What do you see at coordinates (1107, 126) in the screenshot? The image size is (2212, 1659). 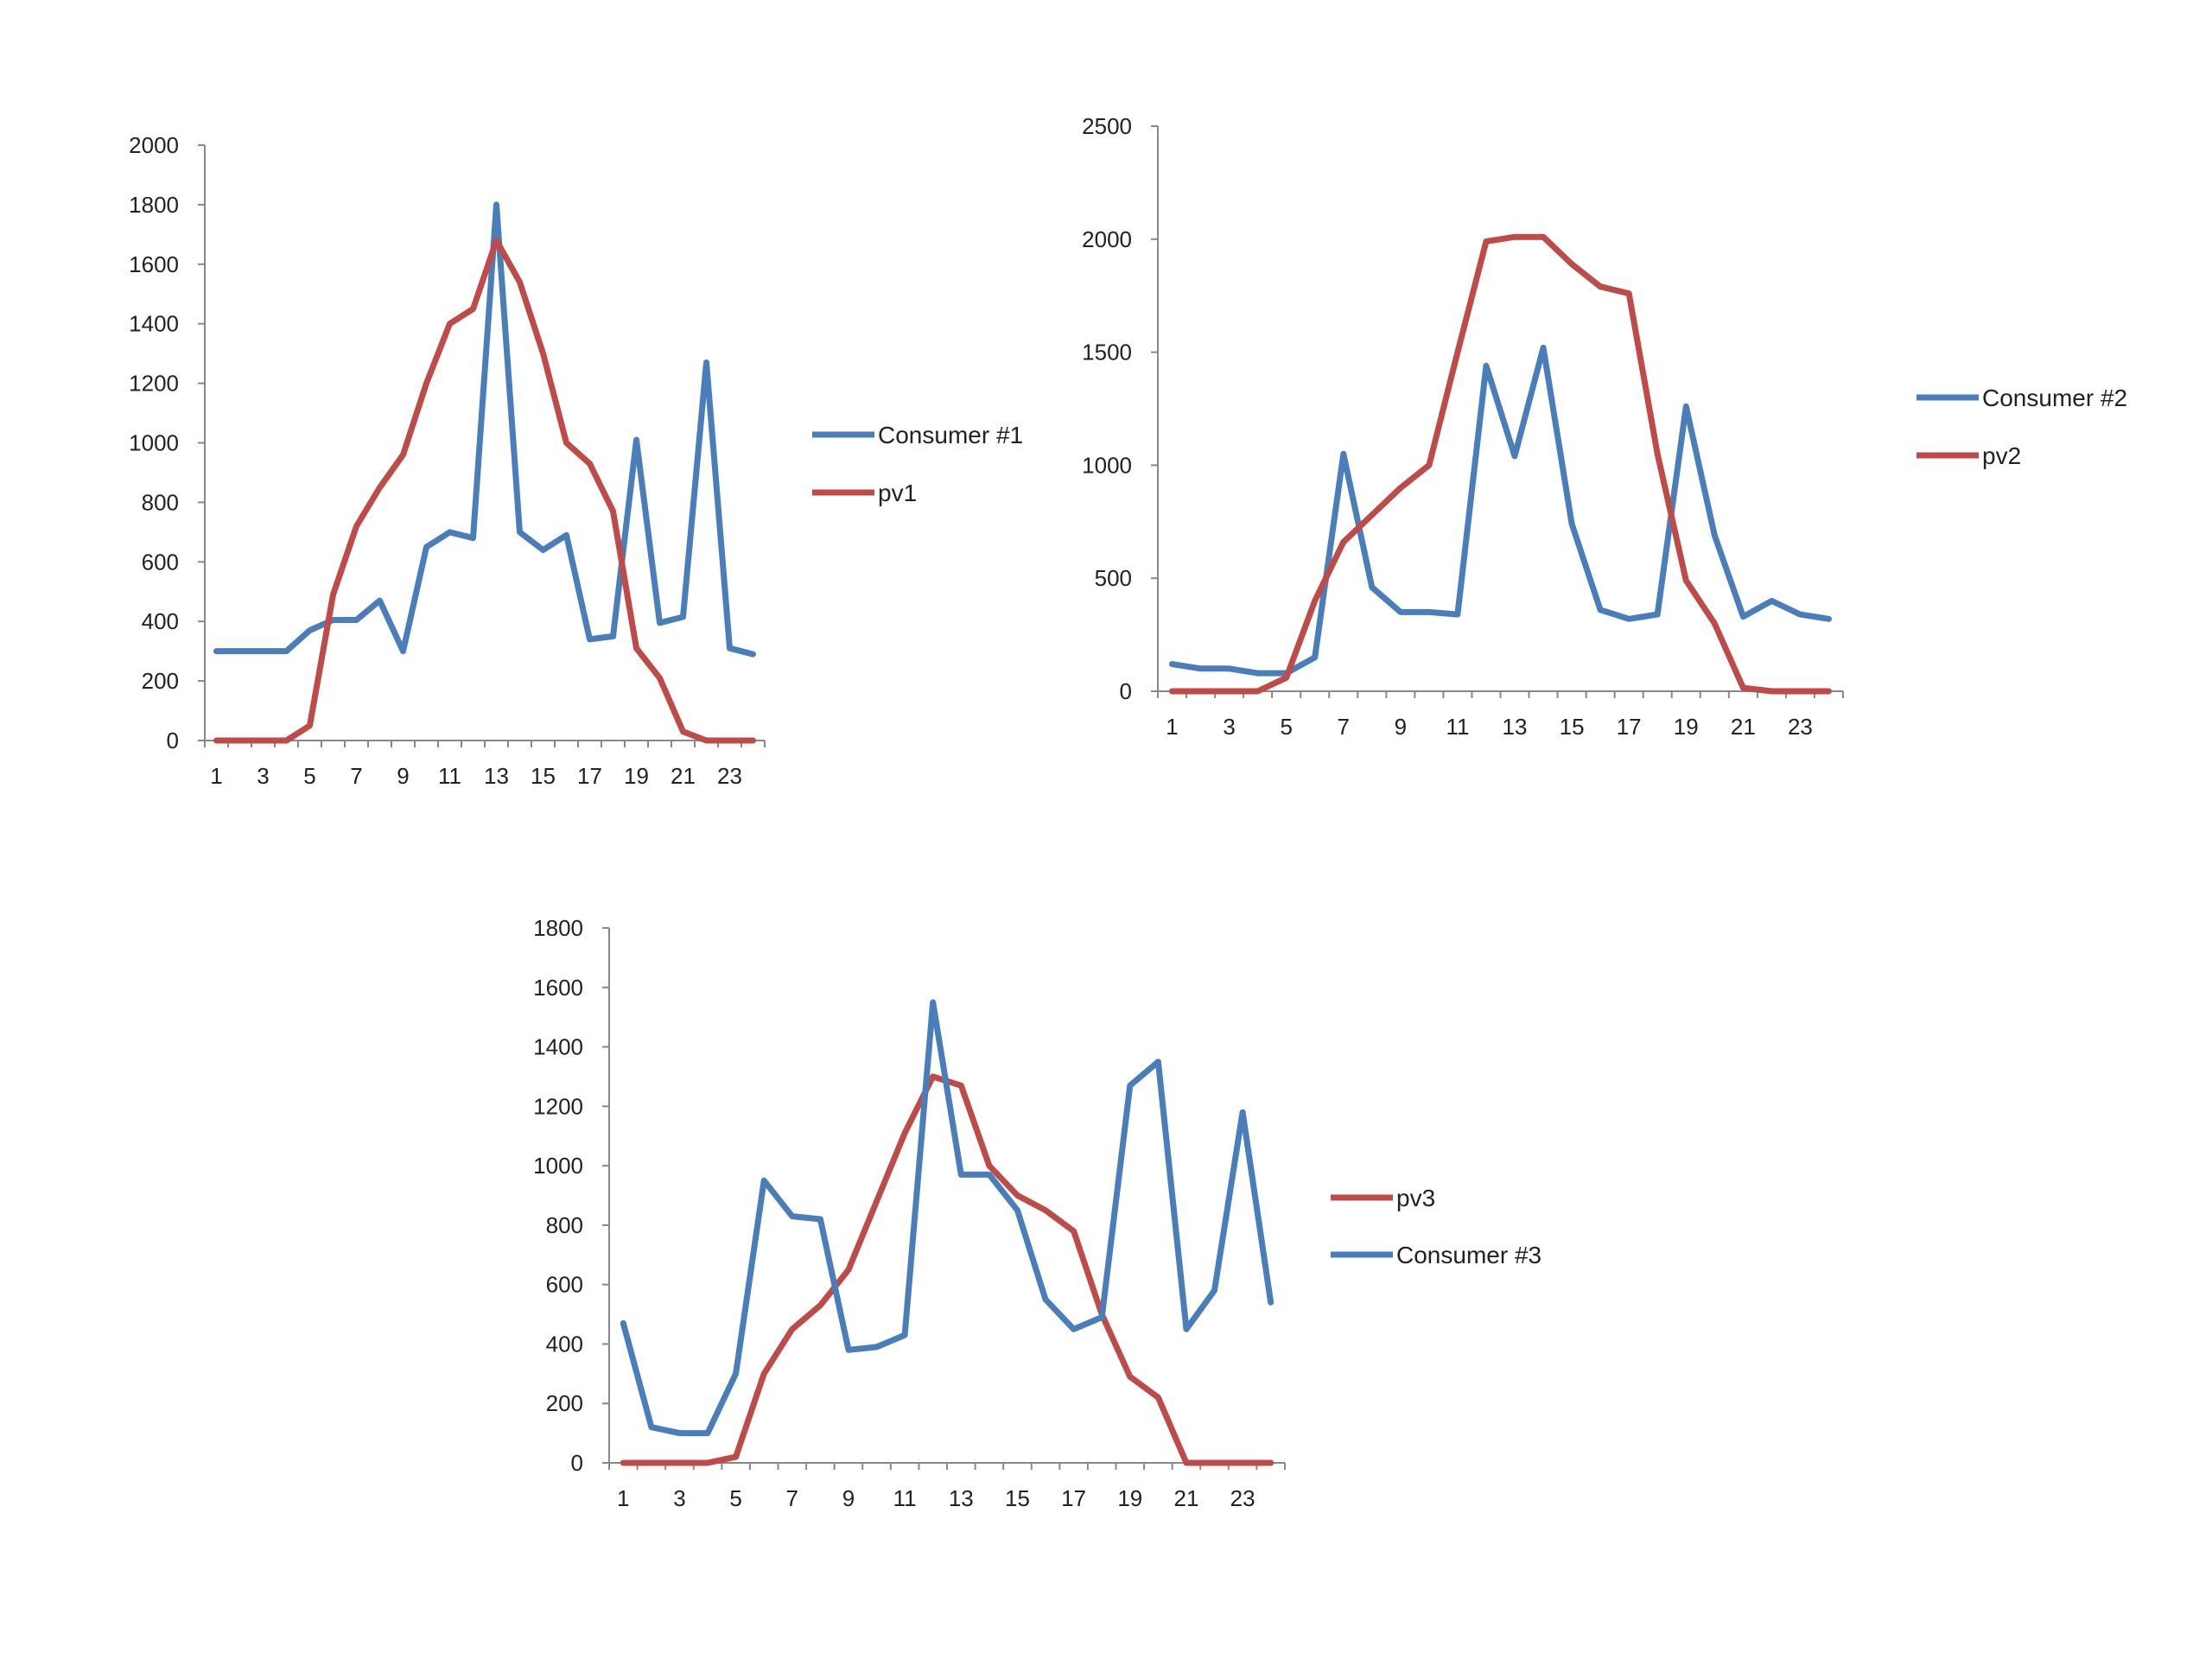 I see `y-tick-label: 2500` at bounding box center [1107, 126].